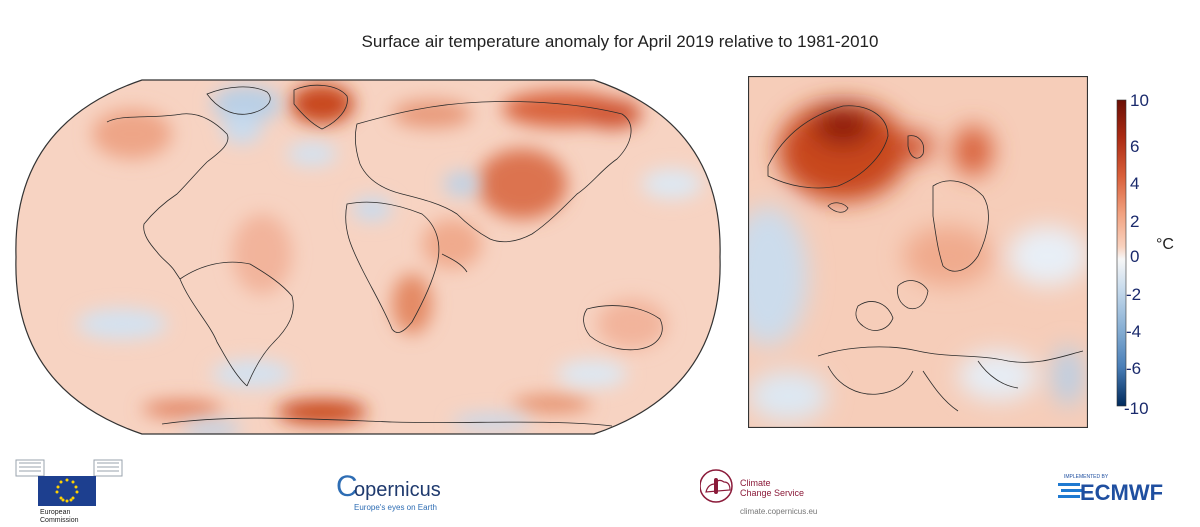 The image size is (1200, 527). Describe the element at coordinates (1134, 221) in the screenshot. I see `colorbar-tick-label: 2` at that location.